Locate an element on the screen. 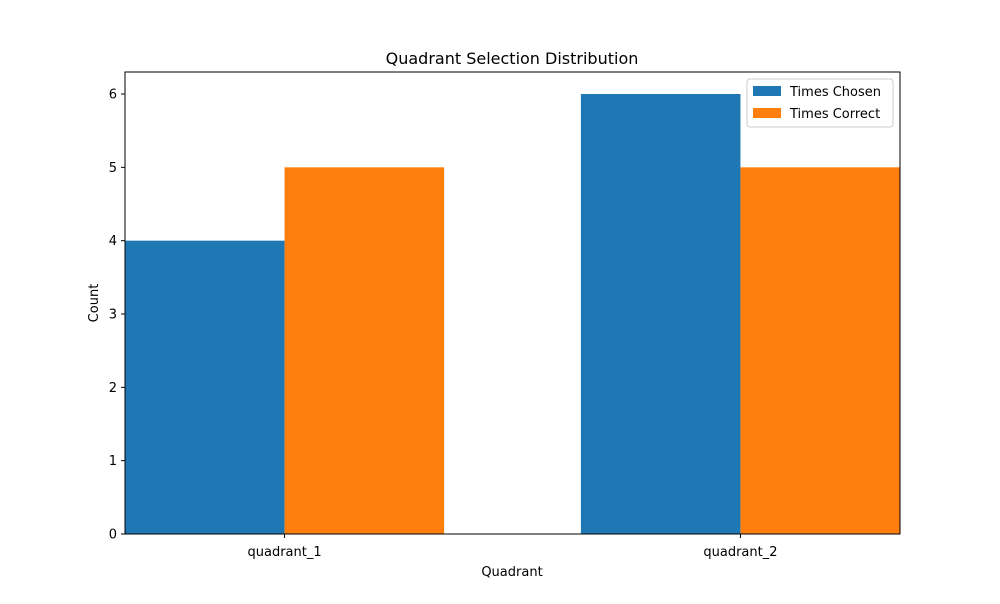  legend-label-series-1: Times Chosen is located at coordinates (835, 92).